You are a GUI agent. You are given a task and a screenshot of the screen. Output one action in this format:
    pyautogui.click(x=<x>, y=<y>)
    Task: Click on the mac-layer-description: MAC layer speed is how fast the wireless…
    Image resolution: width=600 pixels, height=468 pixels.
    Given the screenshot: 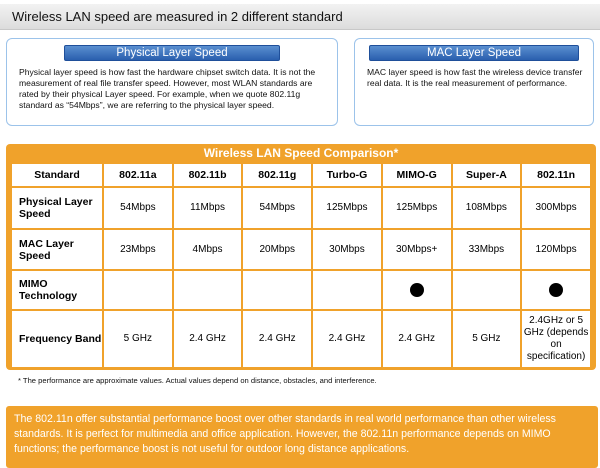 What is the action you would take?
    pyautogui.click(x=475, y=77)
    